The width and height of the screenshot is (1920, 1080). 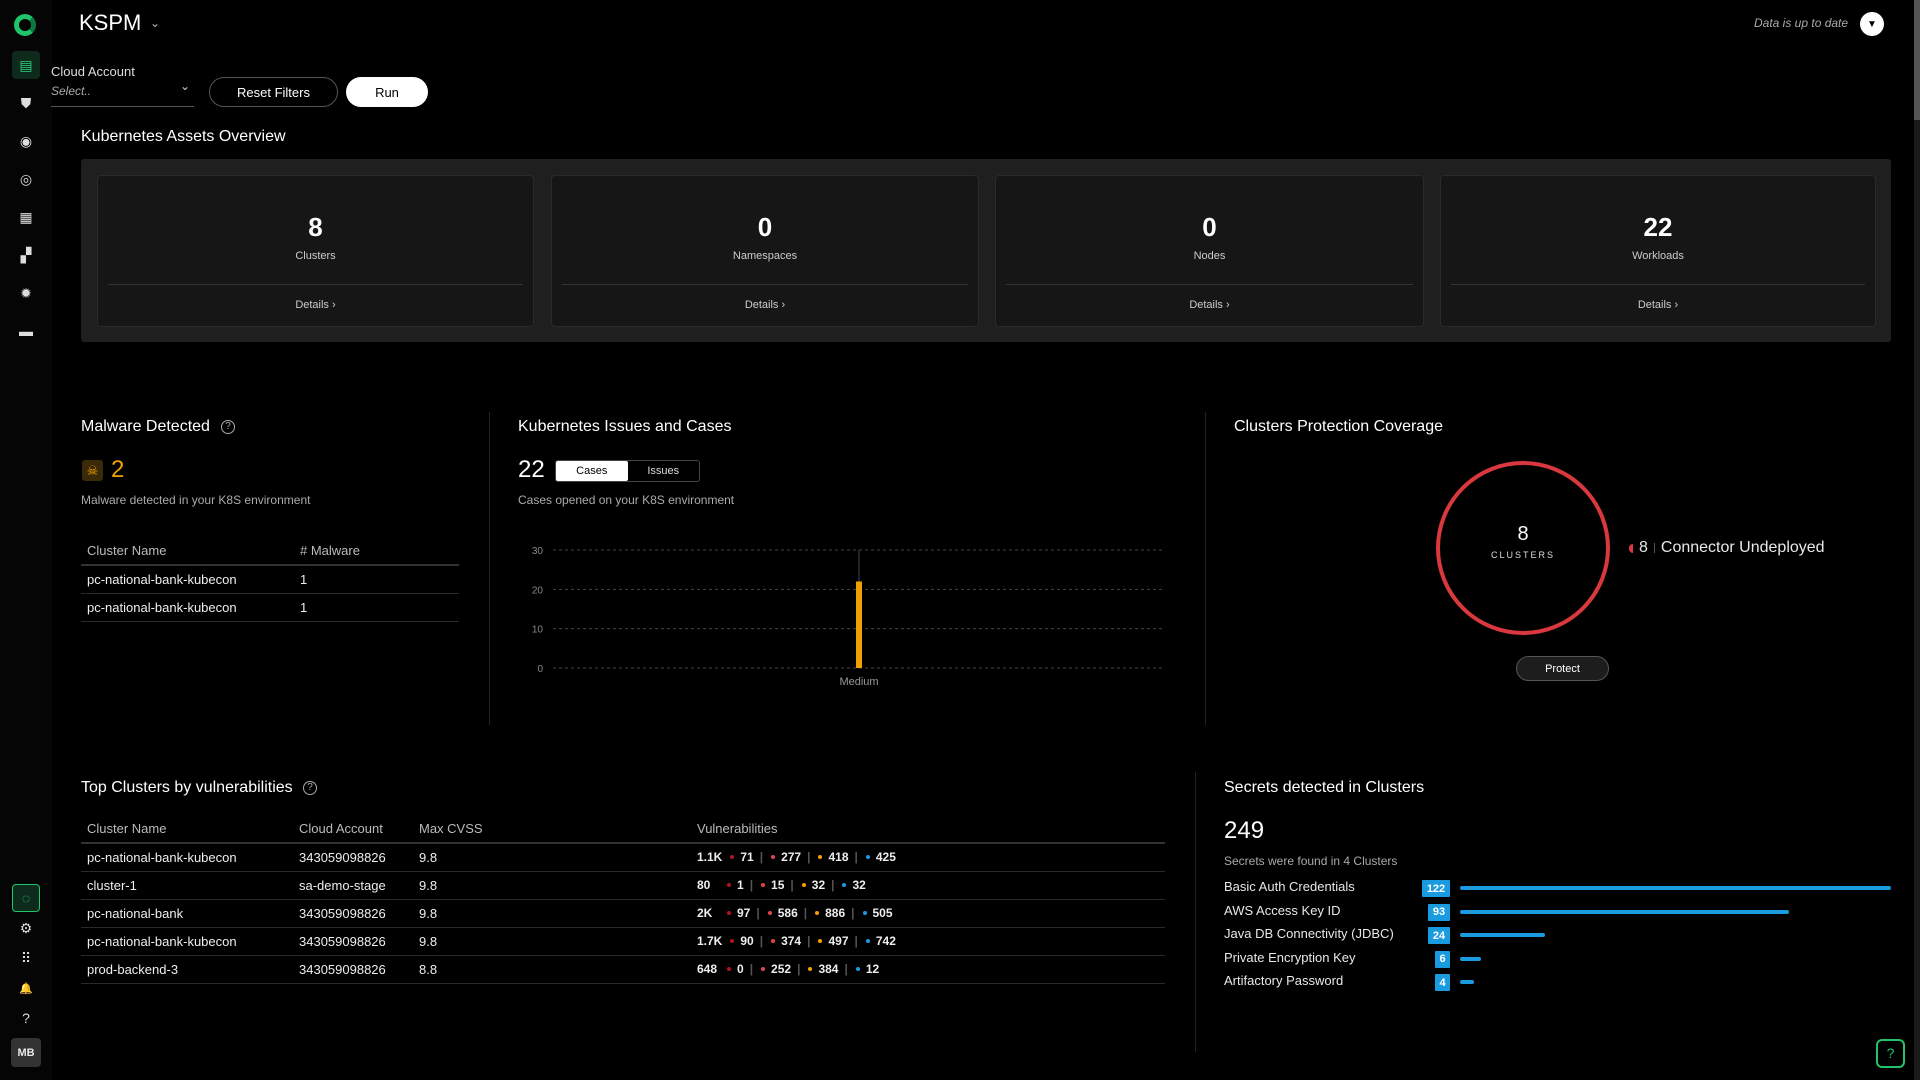 What do you see at coordinates (25, 25) in the screenshot?
I see `logo-icon` at bounding box center [25, 25].